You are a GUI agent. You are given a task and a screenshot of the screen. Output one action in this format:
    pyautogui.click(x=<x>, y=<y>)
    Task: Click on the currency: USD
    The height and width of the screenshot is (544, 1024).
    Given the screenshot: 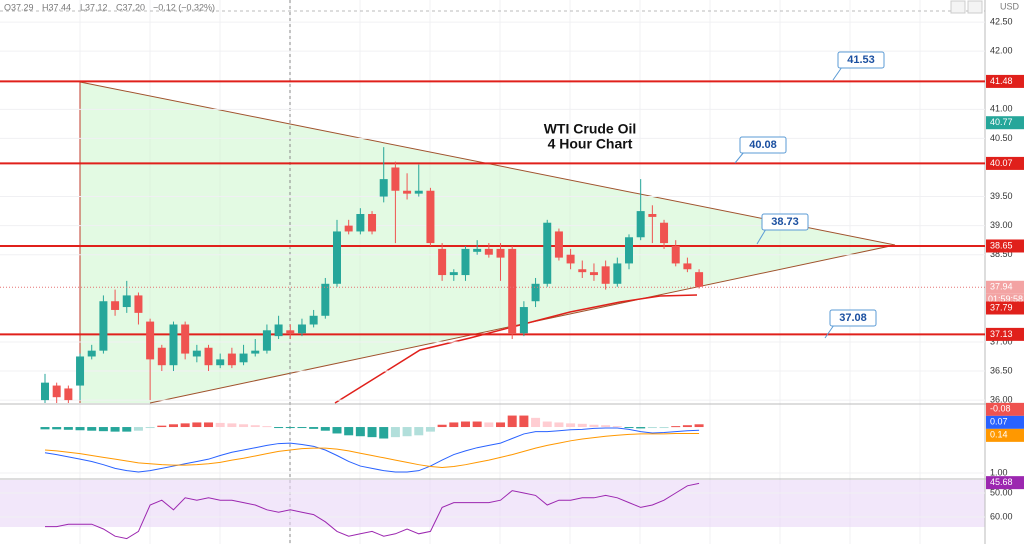 What is the action you would take?
    pyautogui.click(x=1010, y=6)
    